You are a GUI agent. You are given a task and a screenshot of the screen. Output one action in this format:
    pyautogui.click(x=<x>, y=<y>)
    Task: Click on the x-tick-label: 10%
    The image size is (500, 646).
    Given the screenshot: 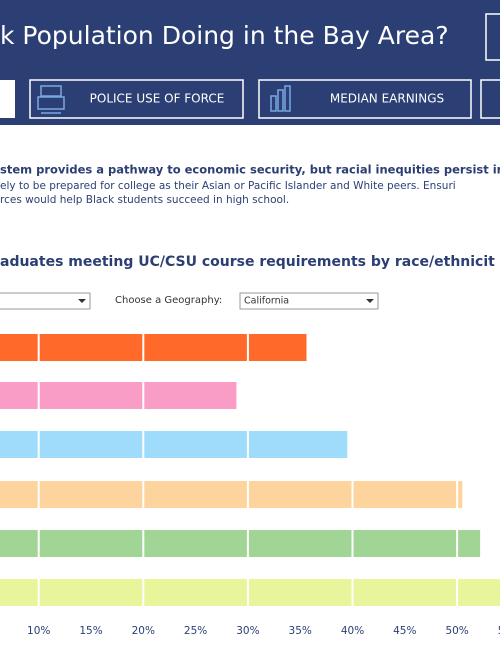 What is the action you would take?
    pyautogui.click(x=38, y=631)
    